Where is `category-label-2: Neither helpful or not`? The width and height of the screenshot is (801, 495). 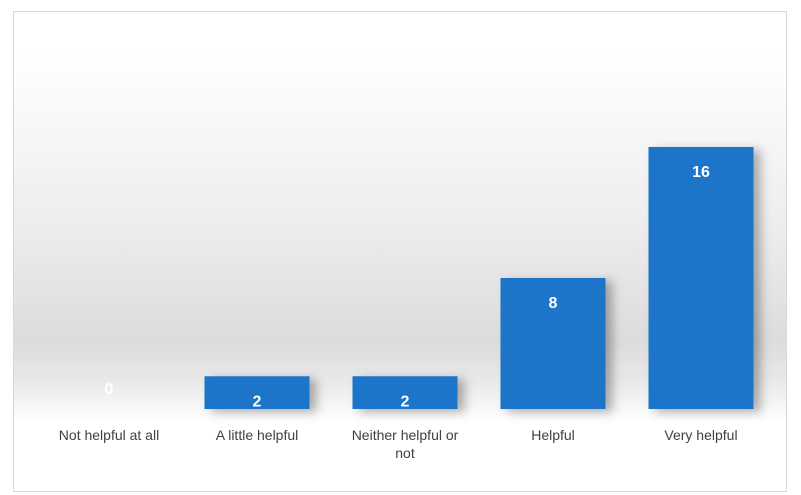 category-label-2: Neither helpful or not is located at coordinates (405, 444).